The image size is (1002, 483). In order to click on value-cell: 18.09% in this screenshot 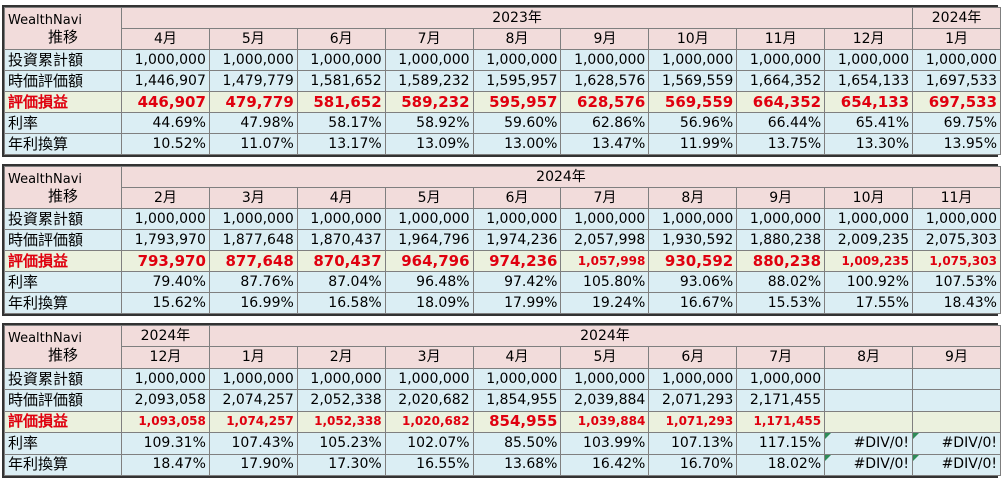, I will do `click(429, 303)`.